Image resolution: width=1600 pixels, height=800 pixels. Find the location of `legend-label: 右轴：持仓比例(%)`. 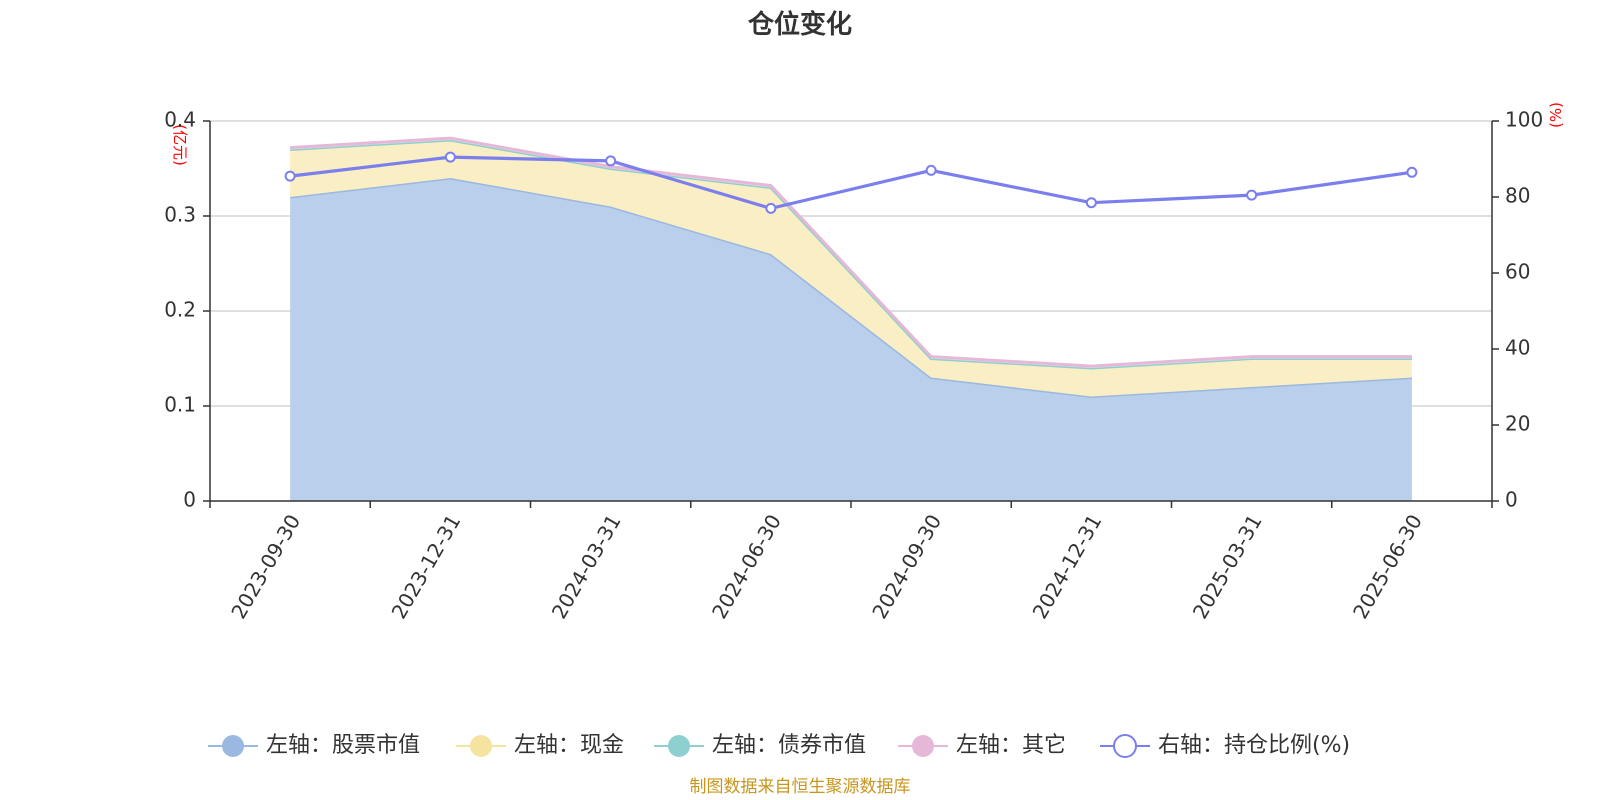

legend-label: 右轴：持仓比例(%) is located at coordinates (1254, 745).